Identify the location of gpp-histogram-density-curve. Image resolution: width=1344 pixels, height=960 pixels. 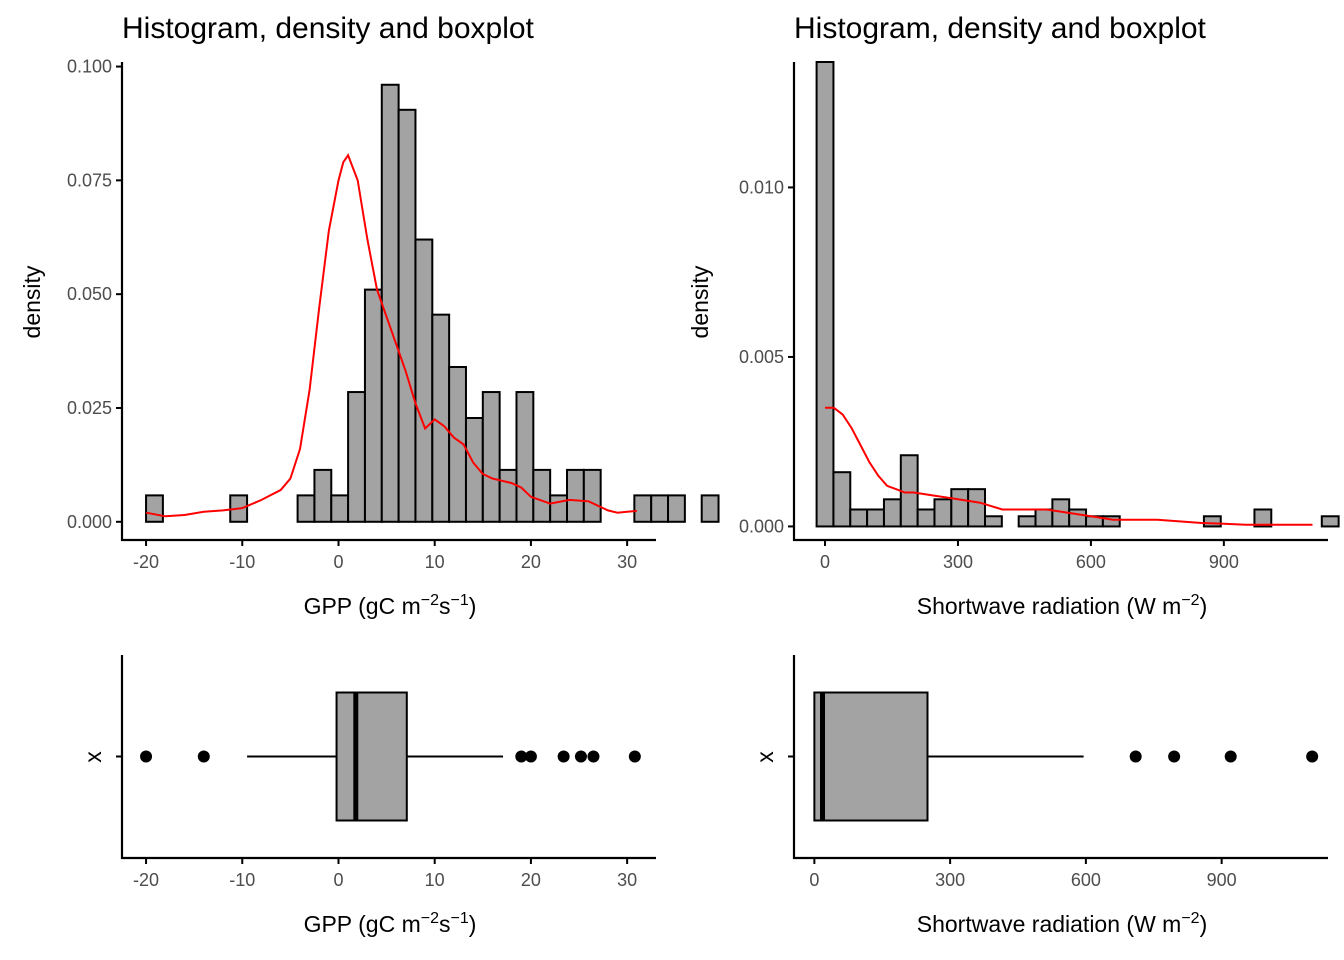
(391, 335).